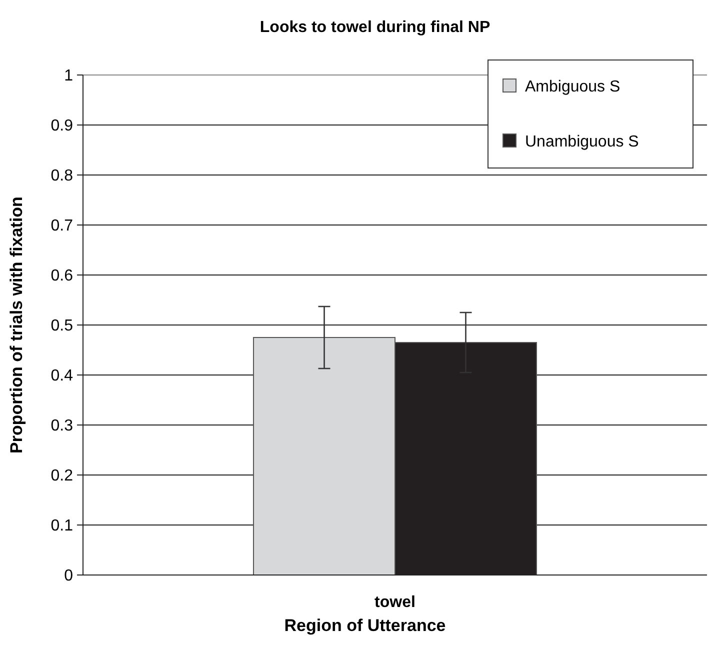 This screenshot has width=710, height=653. I want to click on y-tick-label: 0.9, so click(62, 126).